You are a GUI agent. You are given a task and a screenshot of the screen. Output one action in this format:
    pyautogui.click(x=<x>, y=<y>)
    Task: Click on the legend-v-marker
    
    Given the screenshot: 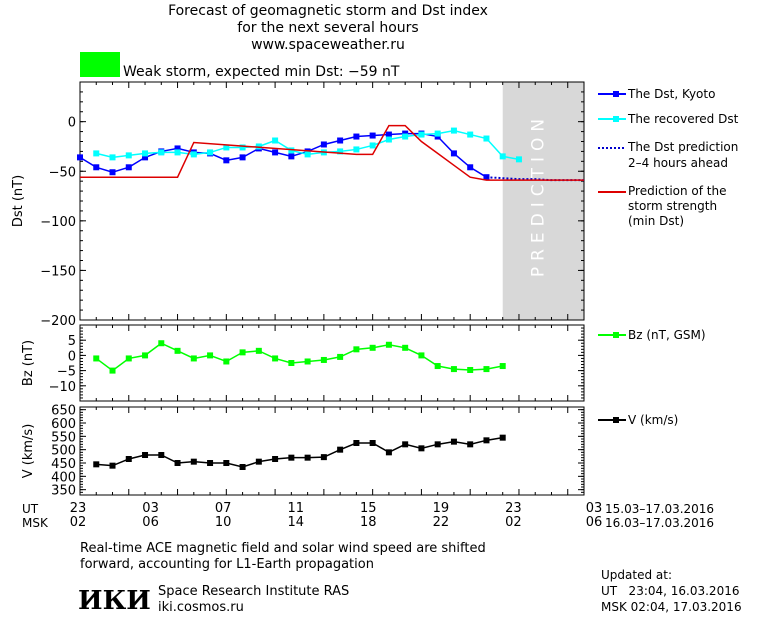 What is the action you would take?
    pyautogui.click(x=616, y=420)
    